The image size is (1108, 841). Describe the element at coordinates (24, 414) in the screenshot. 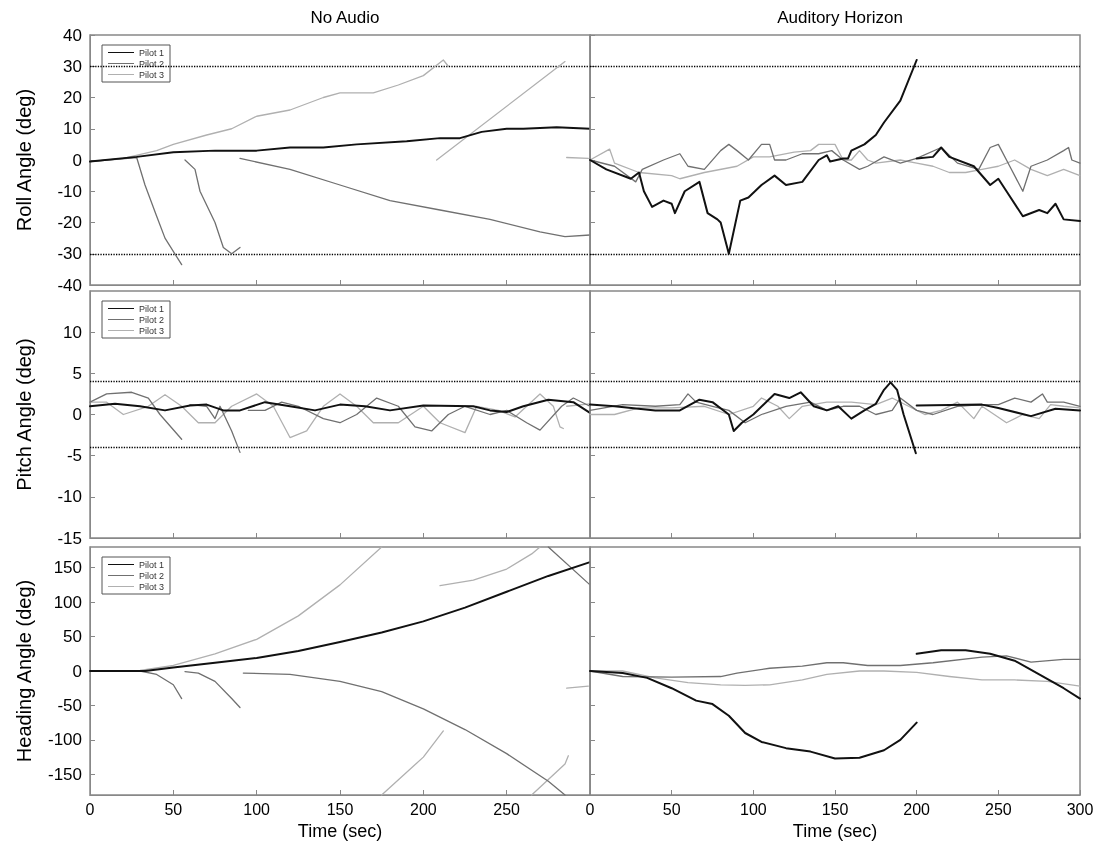

I see `y-axis-title: Pitch Angle (deg)` at that location.